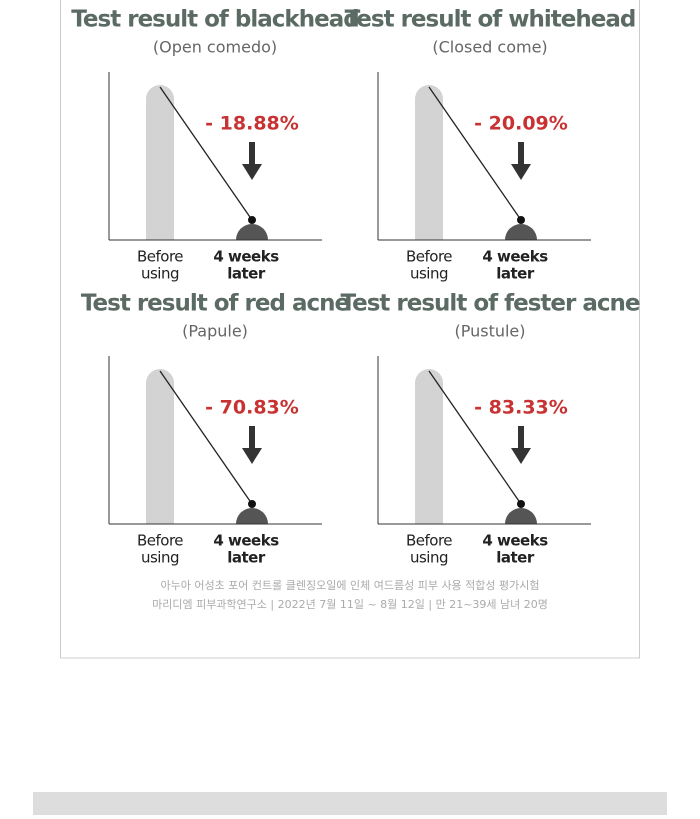 This screenshot has width=700, height=819. I want to click on panel-subtitle: (Pustule), so click(489, 331).